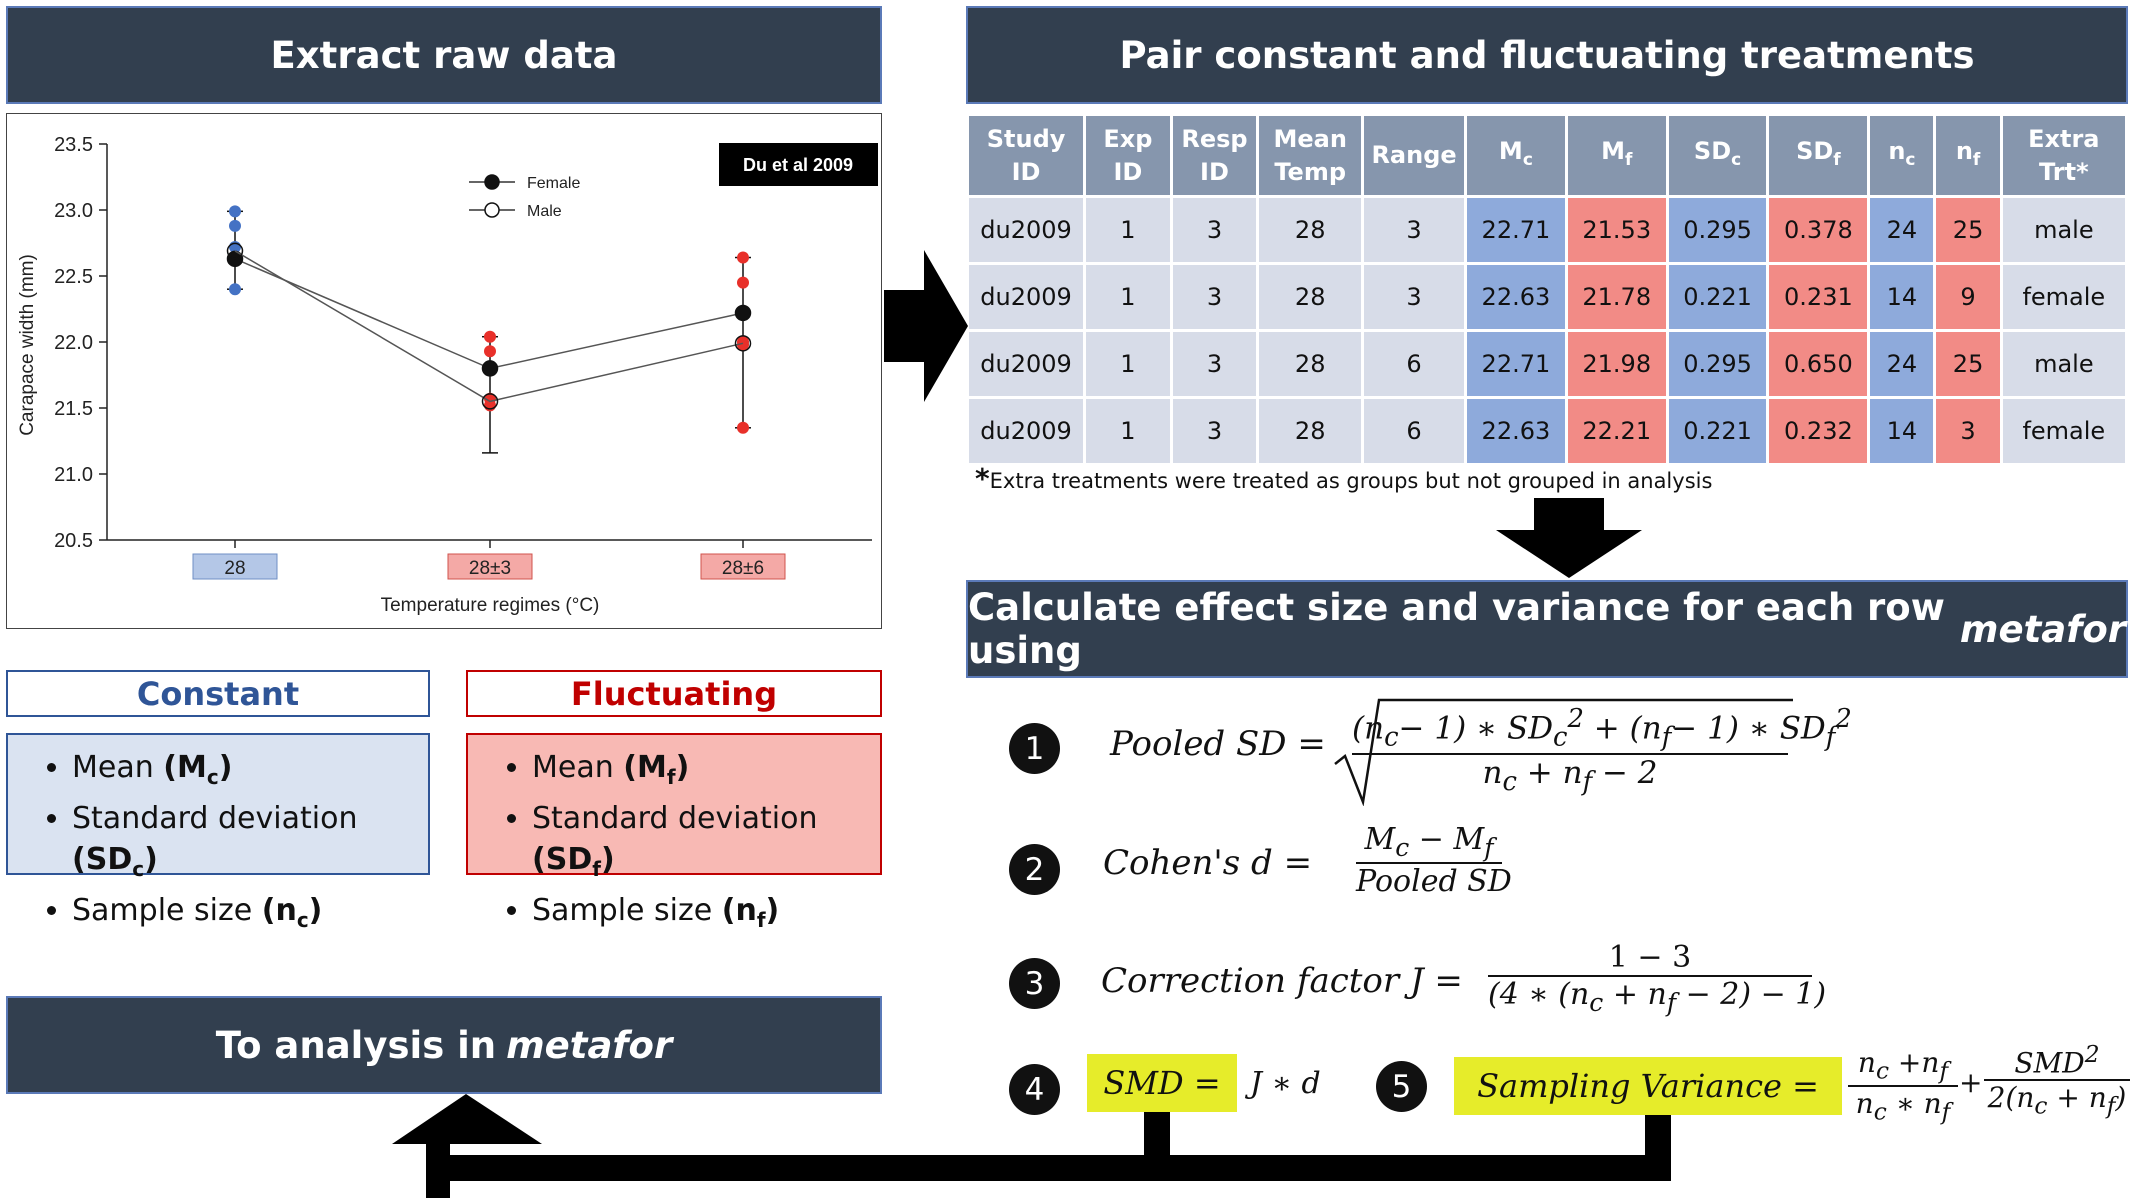  I want to click on table-cell: 14, so click(1902, 431).